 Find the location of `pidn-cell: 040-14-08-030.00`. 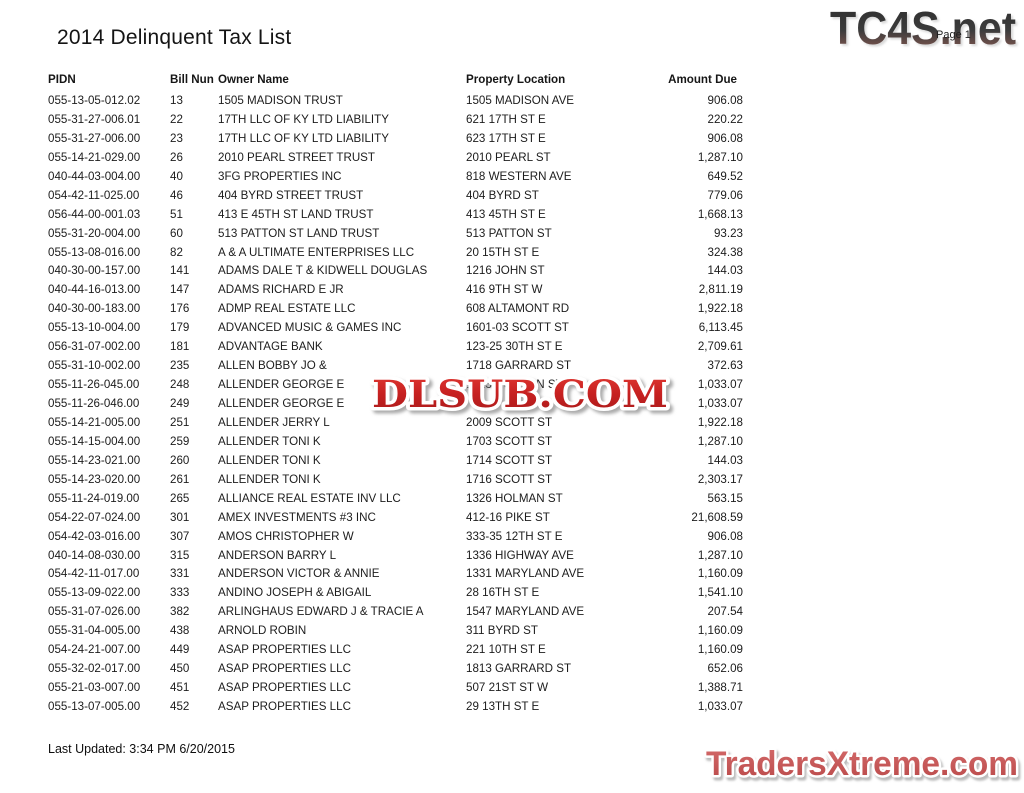

pidn-cell: 040-14-08-030.00 is located at coordinates (94, 555).